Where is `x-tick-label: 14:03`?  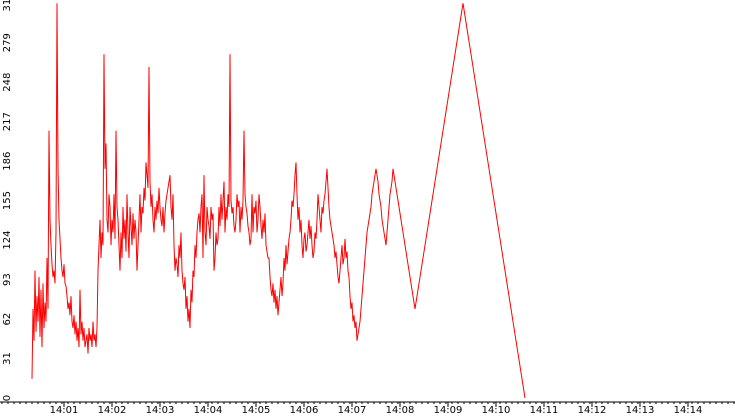
x-tick-label: 14:03 is located at coordinates (160, 410).